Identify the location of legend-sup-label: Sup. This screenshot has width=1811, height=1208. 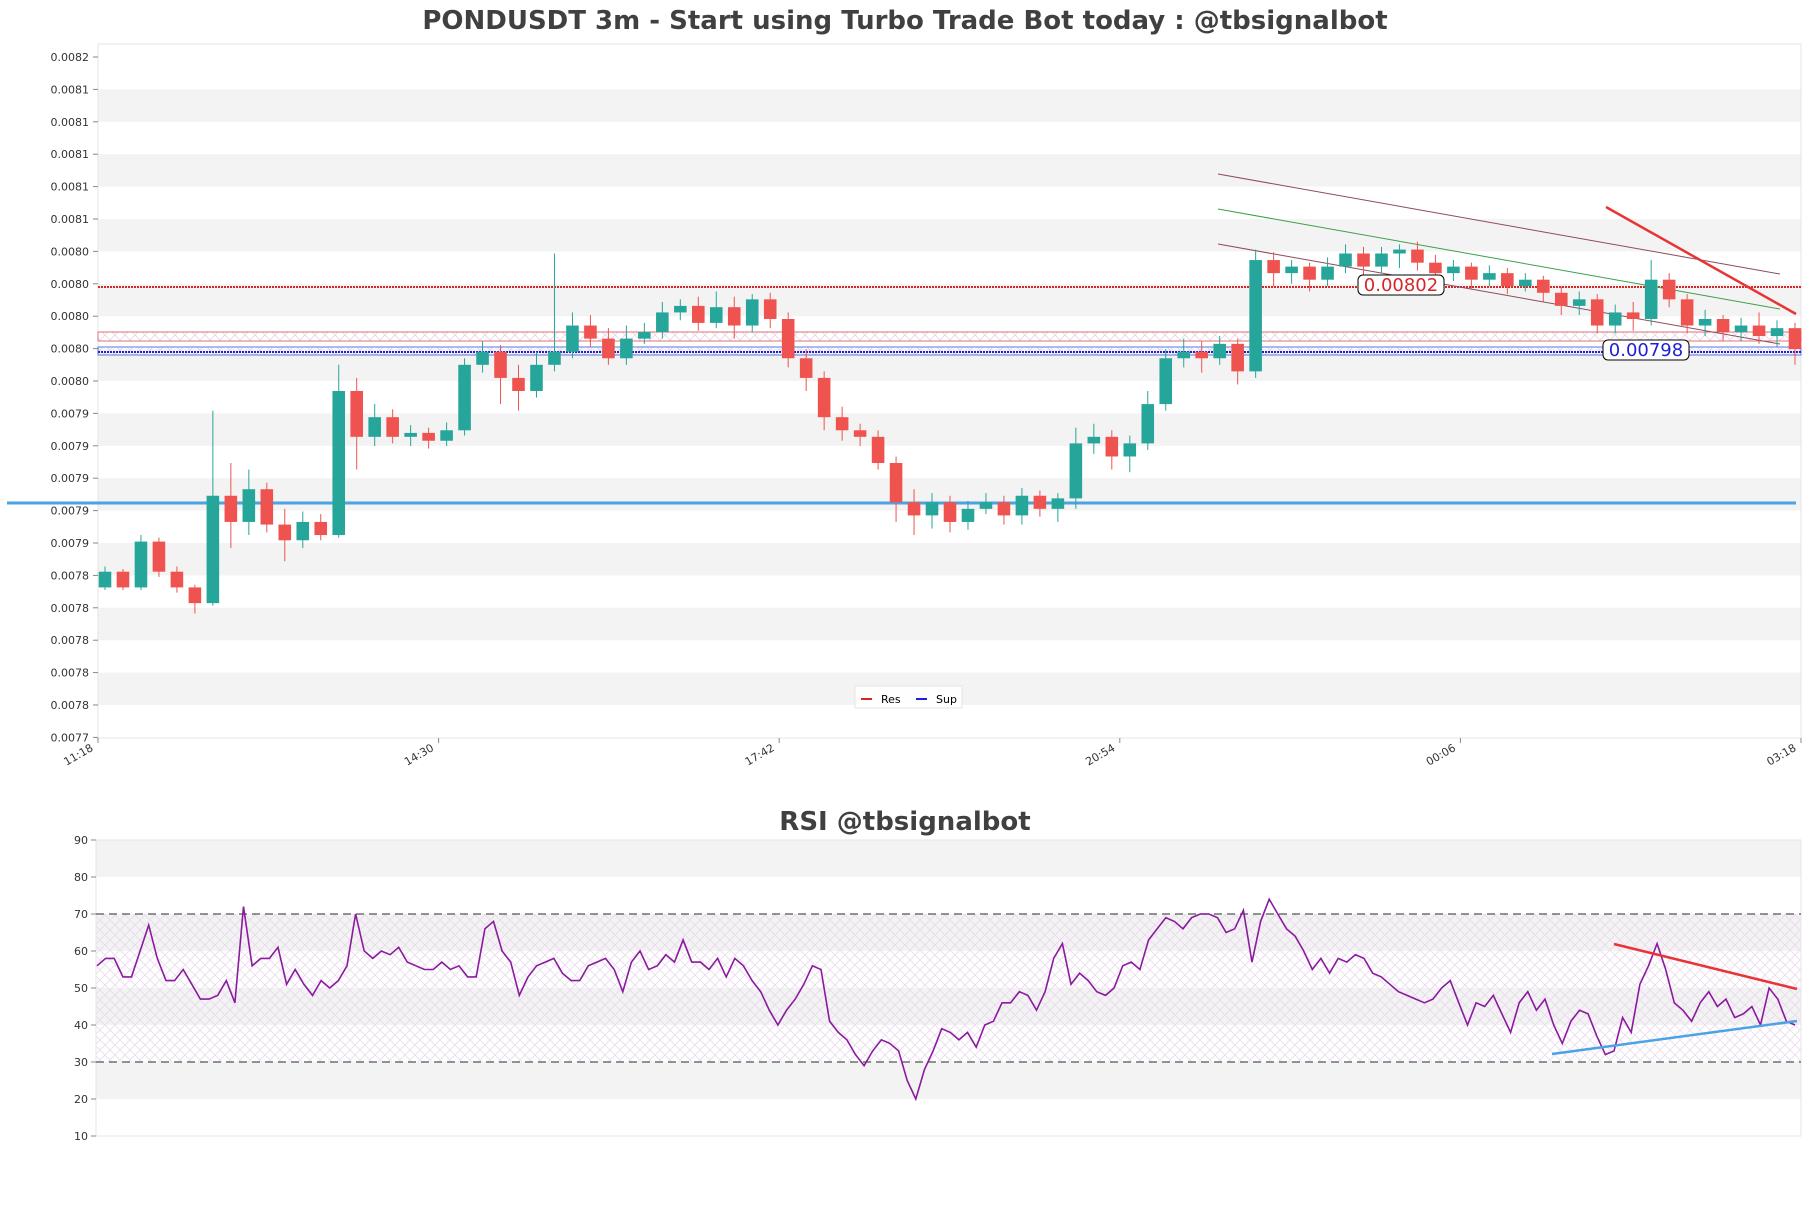
(946, 699).